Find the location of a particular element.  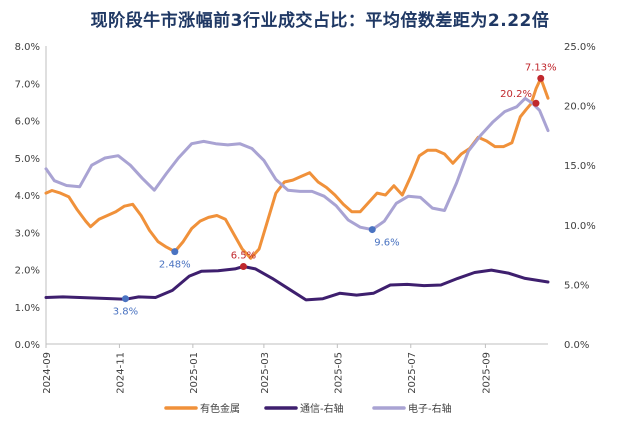

legend-label: 电子-右轴 is located at coordinates (430, 408).